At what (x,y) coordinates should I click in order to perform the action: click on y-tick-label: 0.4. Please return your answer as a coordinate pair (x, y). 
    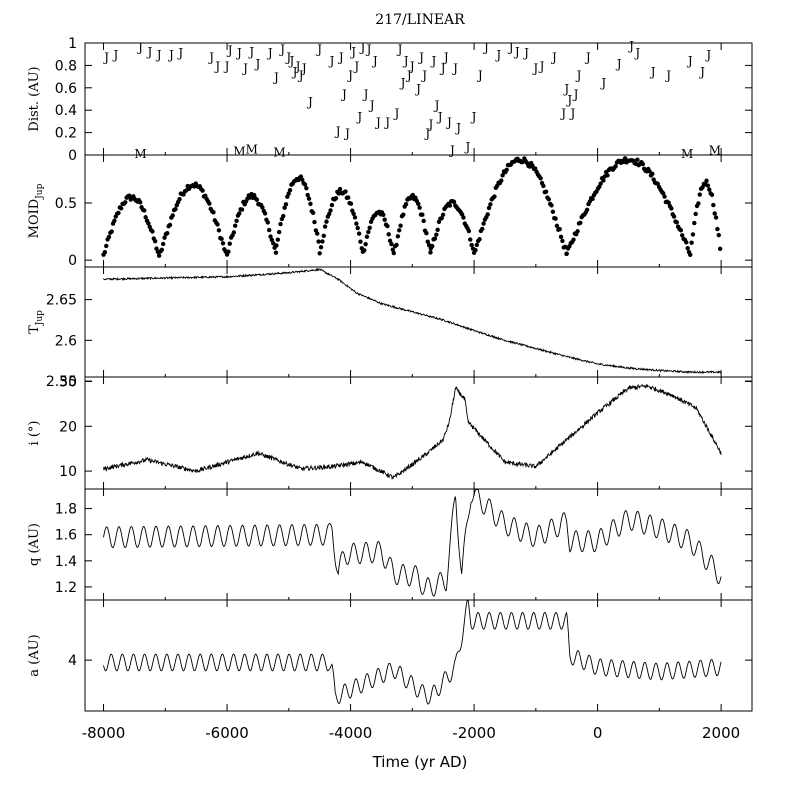
    Looking at the image, I should click on (66, 111).